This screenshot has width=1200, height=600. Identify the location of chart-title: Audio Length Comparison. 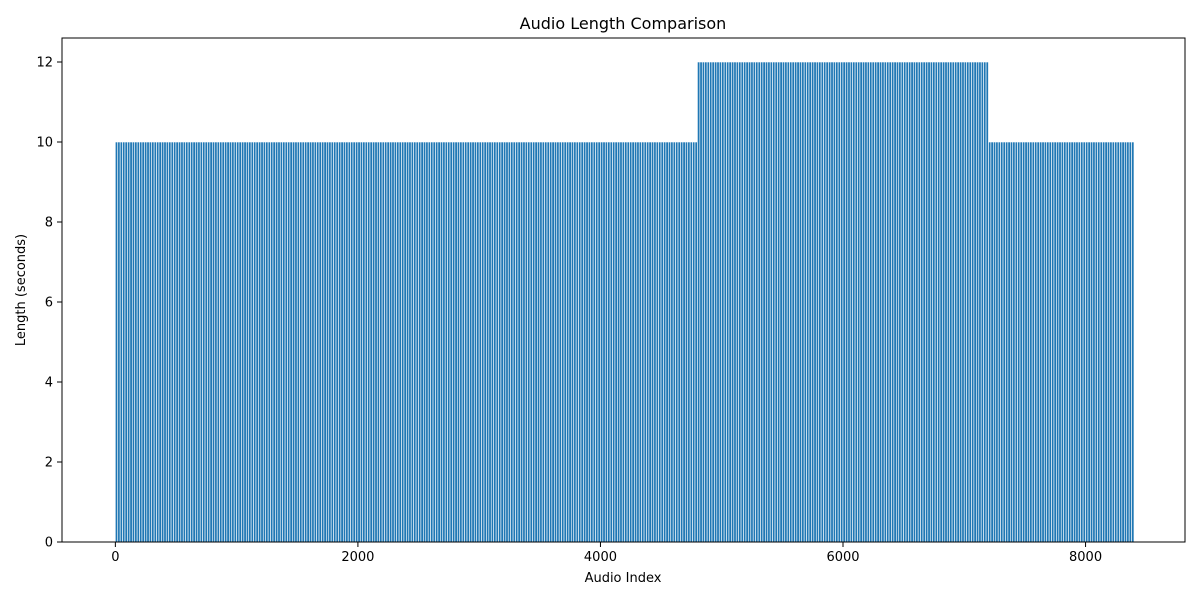
(623, 23).